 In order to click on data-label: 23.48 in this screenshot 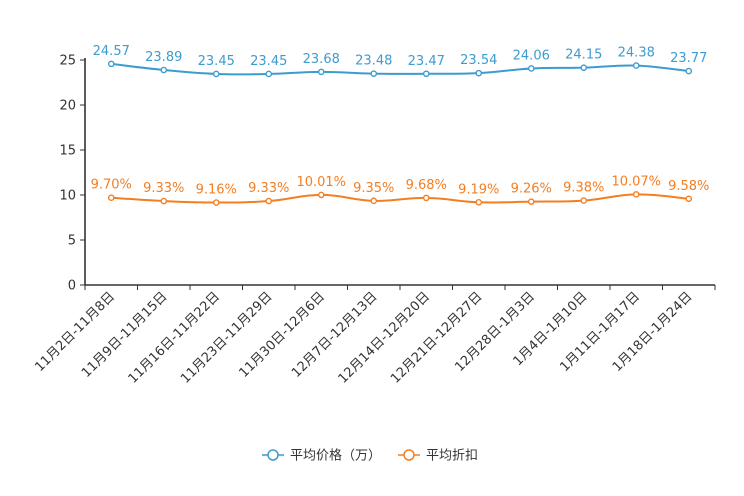, I will do `click(373, 61)`.